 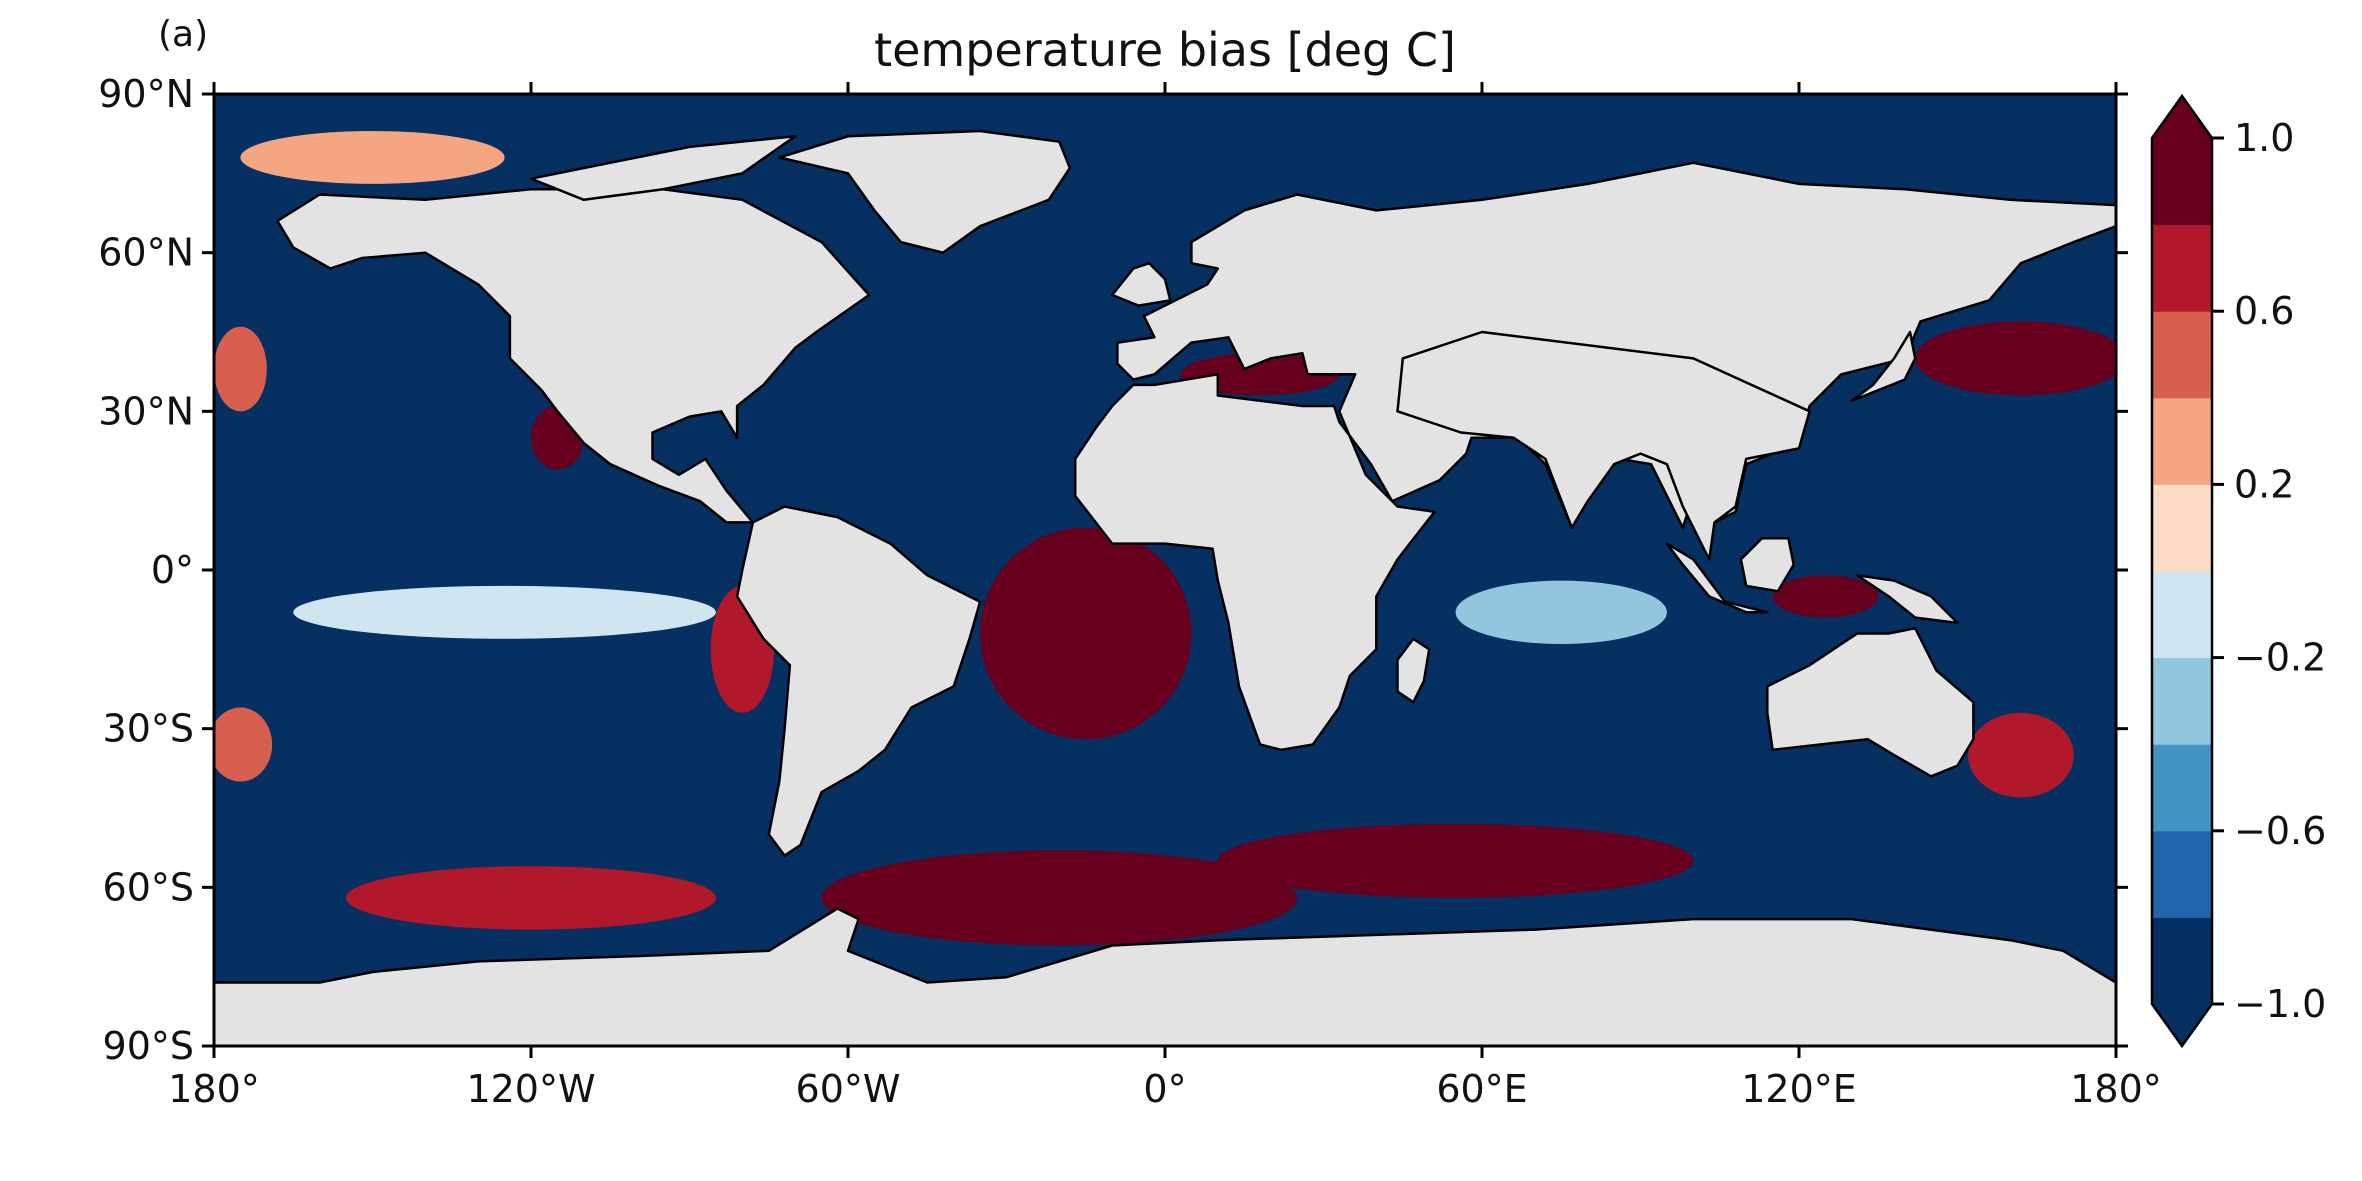 I want to click on land-sumatra-java, so click(x=1717, y=578).